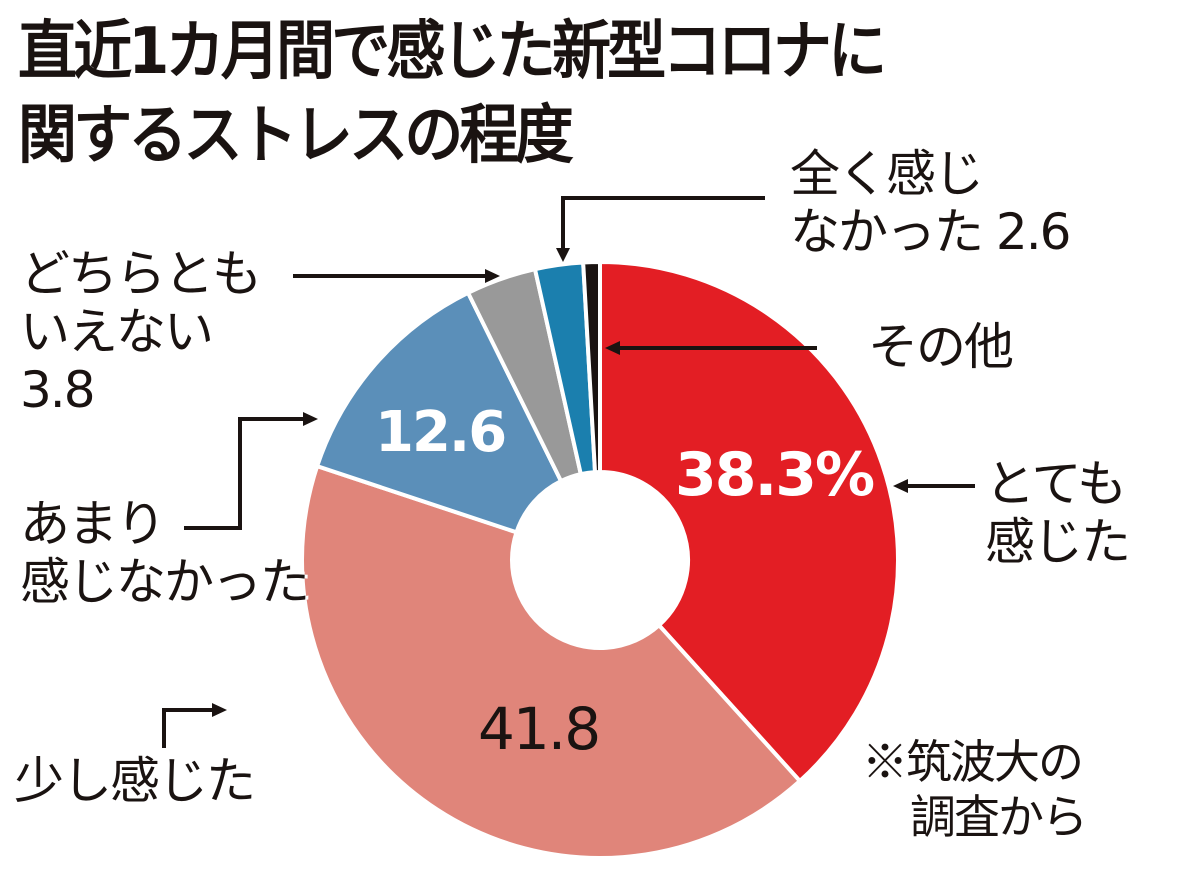 The width and height of the screenshot is (1200, 870). What do you see at coordinates (930, 232) in the screenshot?
I see `label-none-line2: なかった 2.6` at bounding box center [930, 232].